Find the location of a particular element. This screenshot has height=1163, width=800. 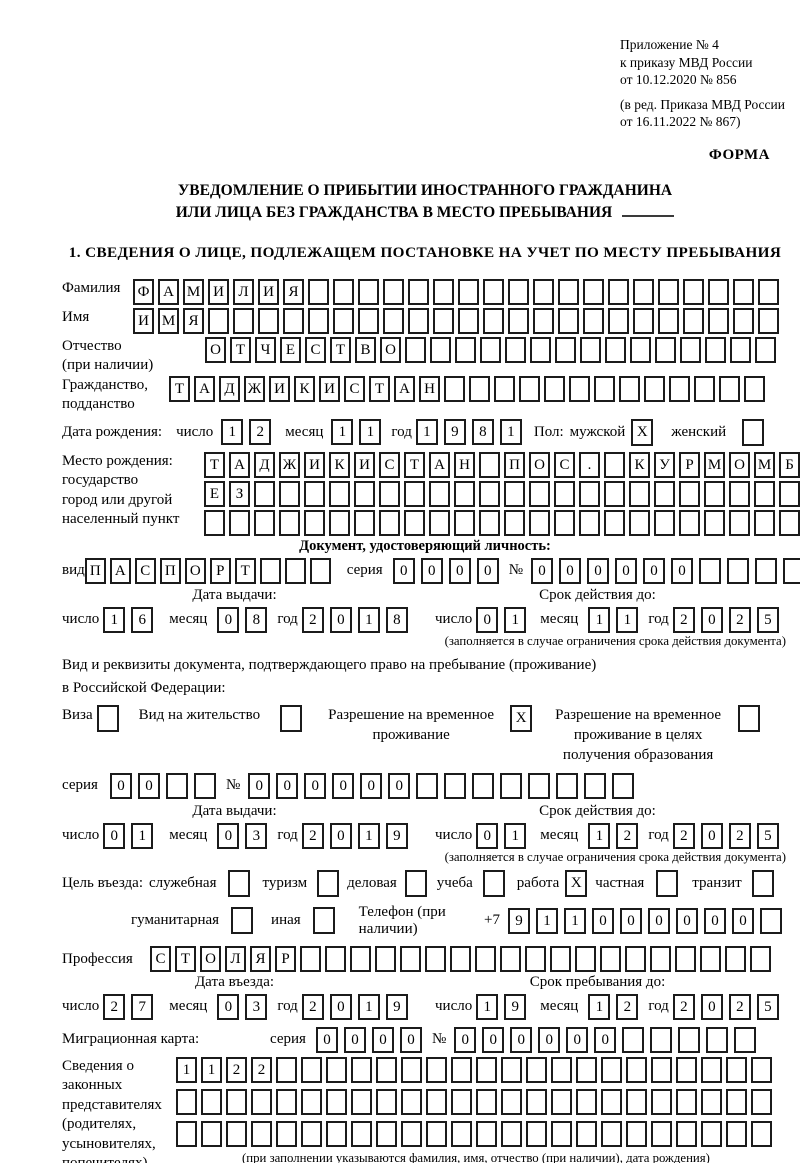

char-box: 8 is located at coordinates (396, 619).